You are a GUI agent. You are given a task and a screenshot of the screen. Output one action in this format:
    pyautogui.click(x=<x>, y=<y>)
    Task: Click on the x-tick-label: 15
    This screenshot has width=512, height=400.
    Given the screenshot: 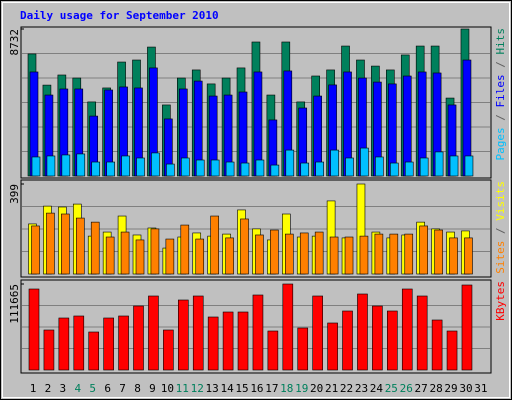 What is the action you would take?
    pyautogui.click(x=241, y=388)
    